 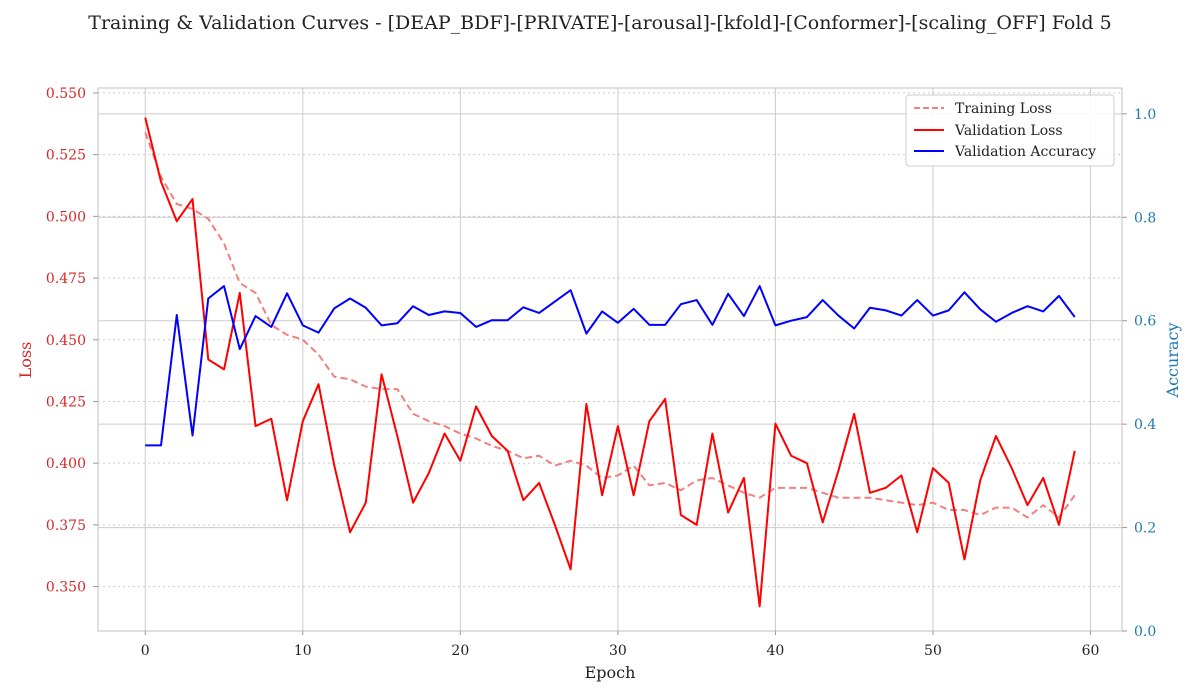 What do you see at coordinates (66, 588) in the screenshot?
I see `y-left-tick-label: 0.350` at bounding box center [66, 588].